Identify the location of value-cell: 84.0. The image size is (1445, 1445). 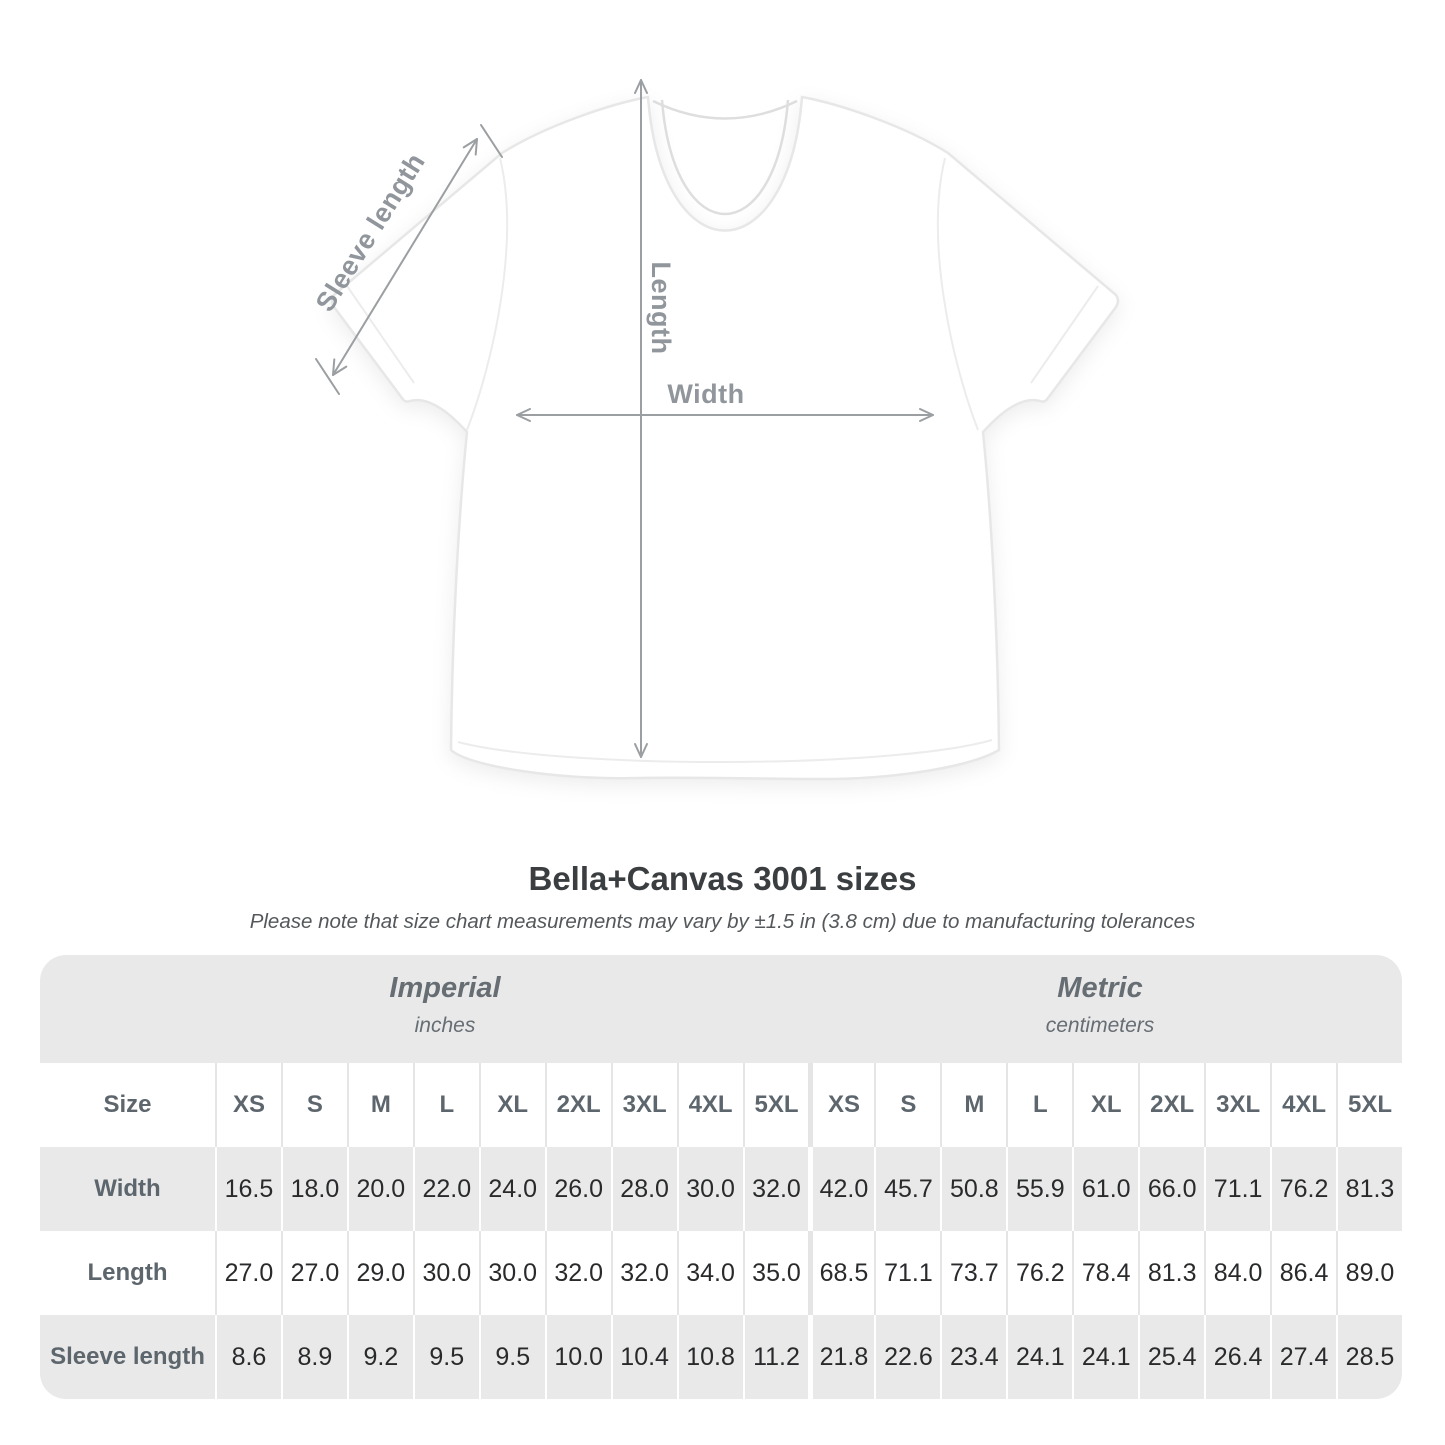
(1237, 1273).